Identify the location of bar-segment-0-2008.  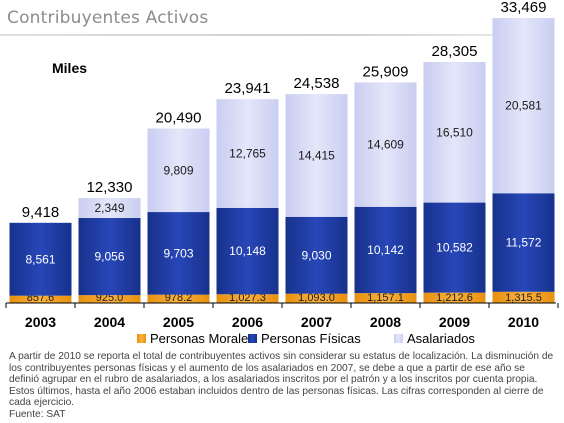
(385, 298).